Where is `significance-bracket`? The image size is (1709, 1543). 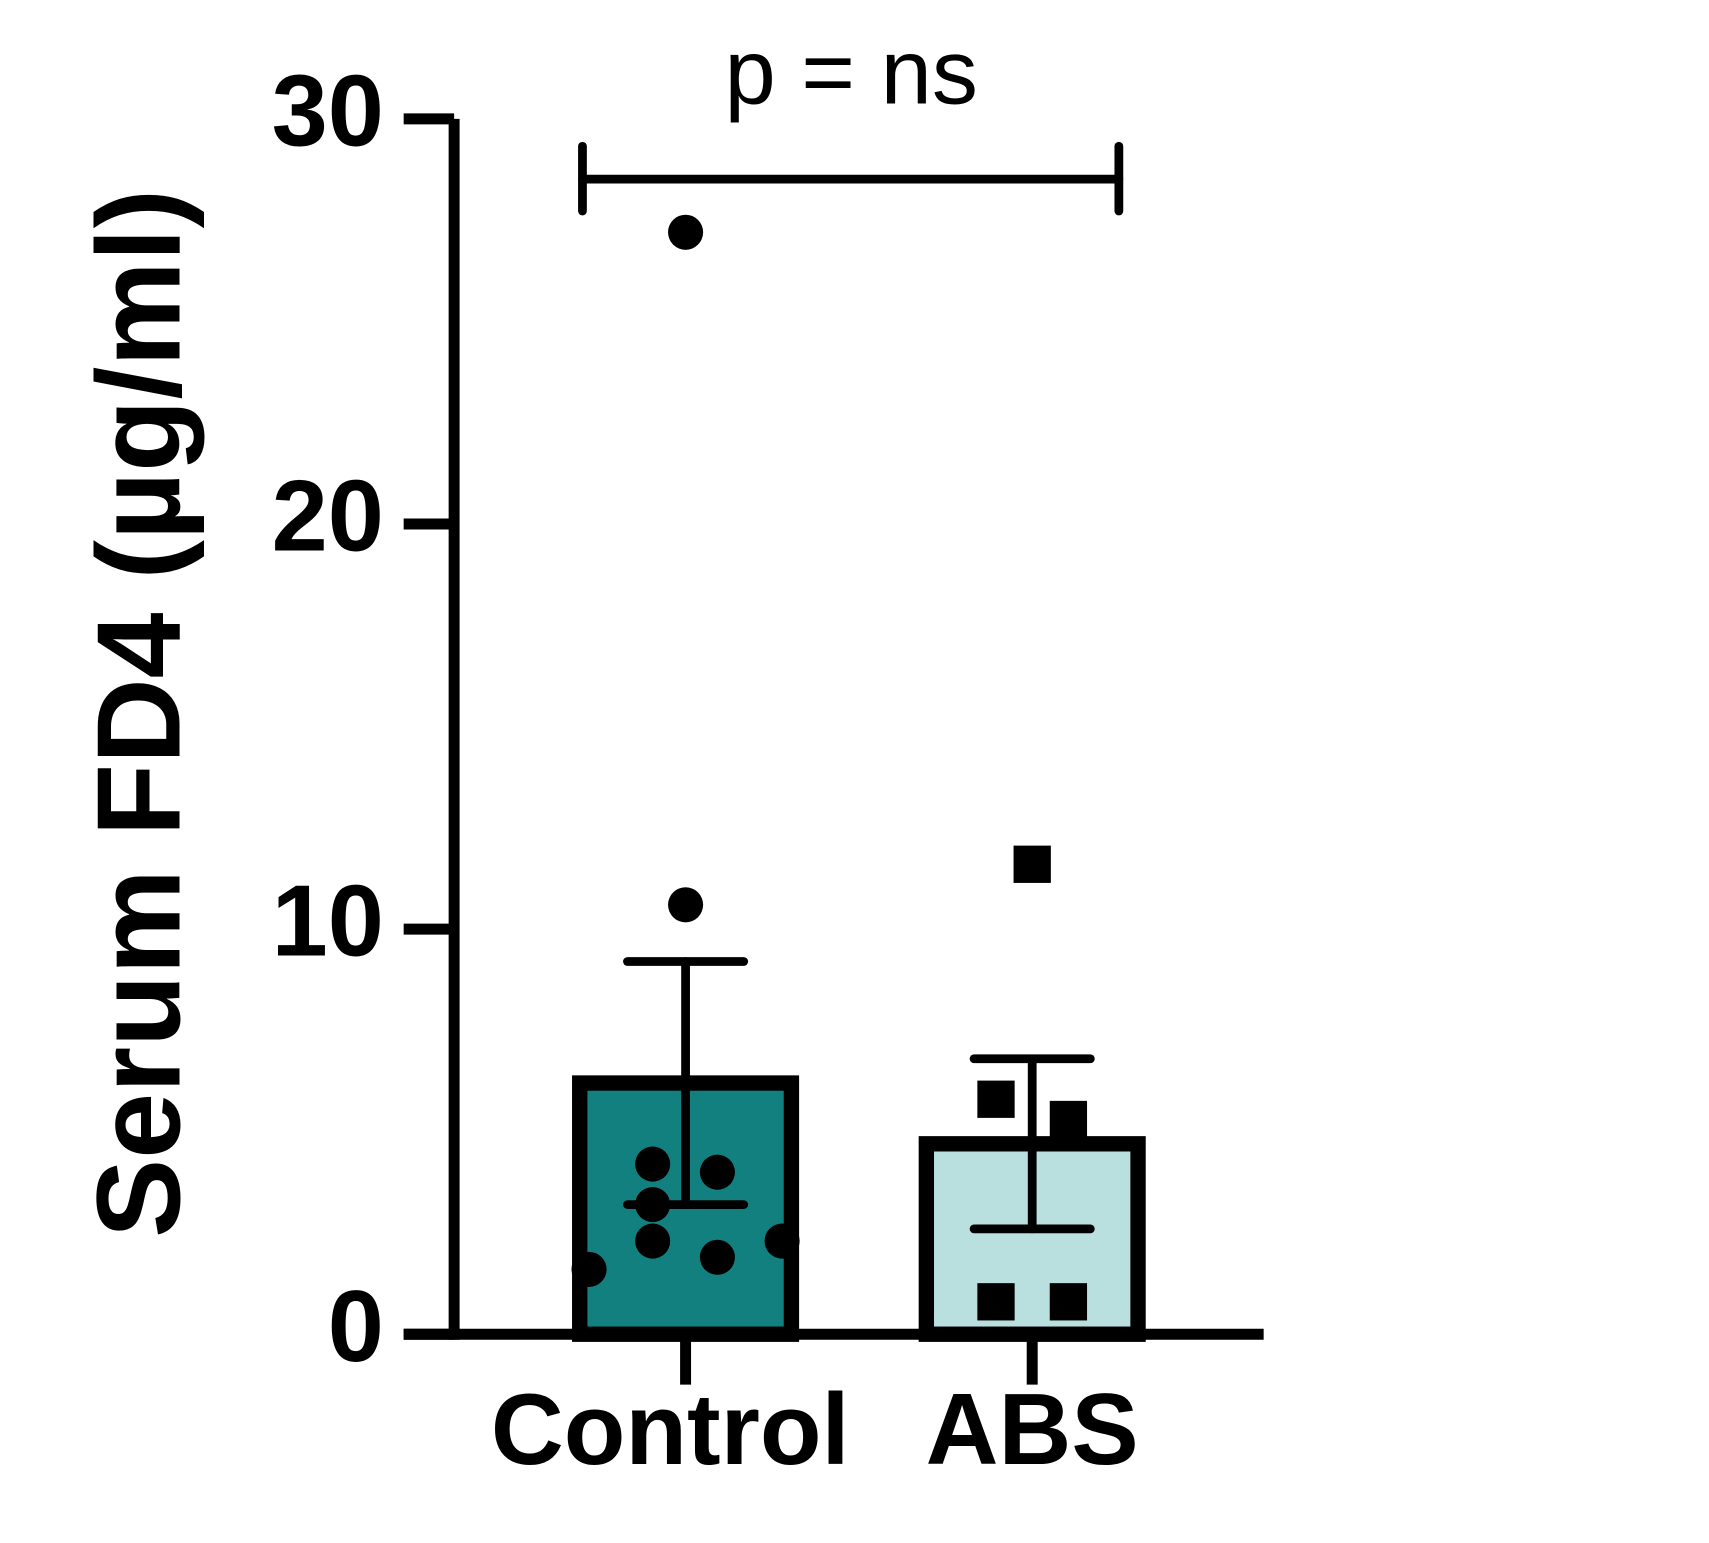 significance-bracket is located at coordinates (851, 178).